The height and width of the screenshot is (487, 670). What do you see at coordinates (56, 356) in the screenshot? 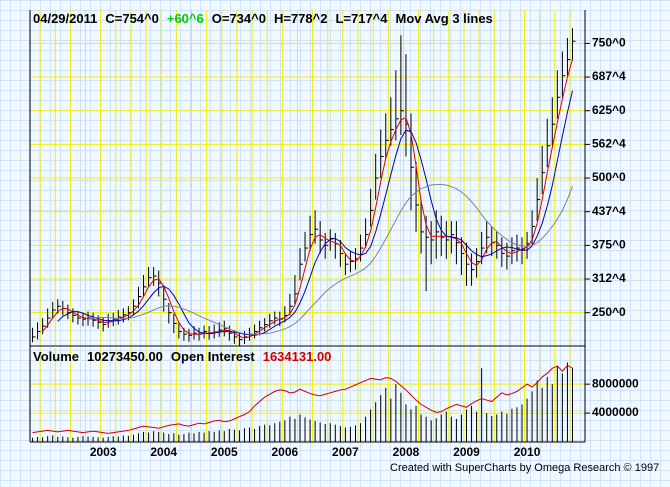
I see `header-item: Volume` at bounding box center [56, 356].